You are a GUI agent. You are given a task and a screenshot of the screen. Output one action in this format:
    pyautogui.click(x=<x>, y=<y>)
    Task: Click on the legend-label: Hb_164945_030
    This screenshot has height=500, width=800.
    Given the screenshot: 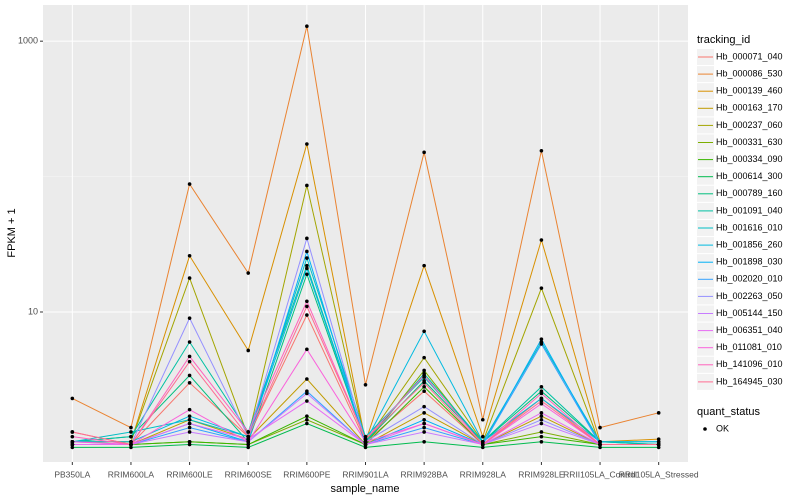 What is the action you would take?
    pyautogui.click(x=749, y=381)
    